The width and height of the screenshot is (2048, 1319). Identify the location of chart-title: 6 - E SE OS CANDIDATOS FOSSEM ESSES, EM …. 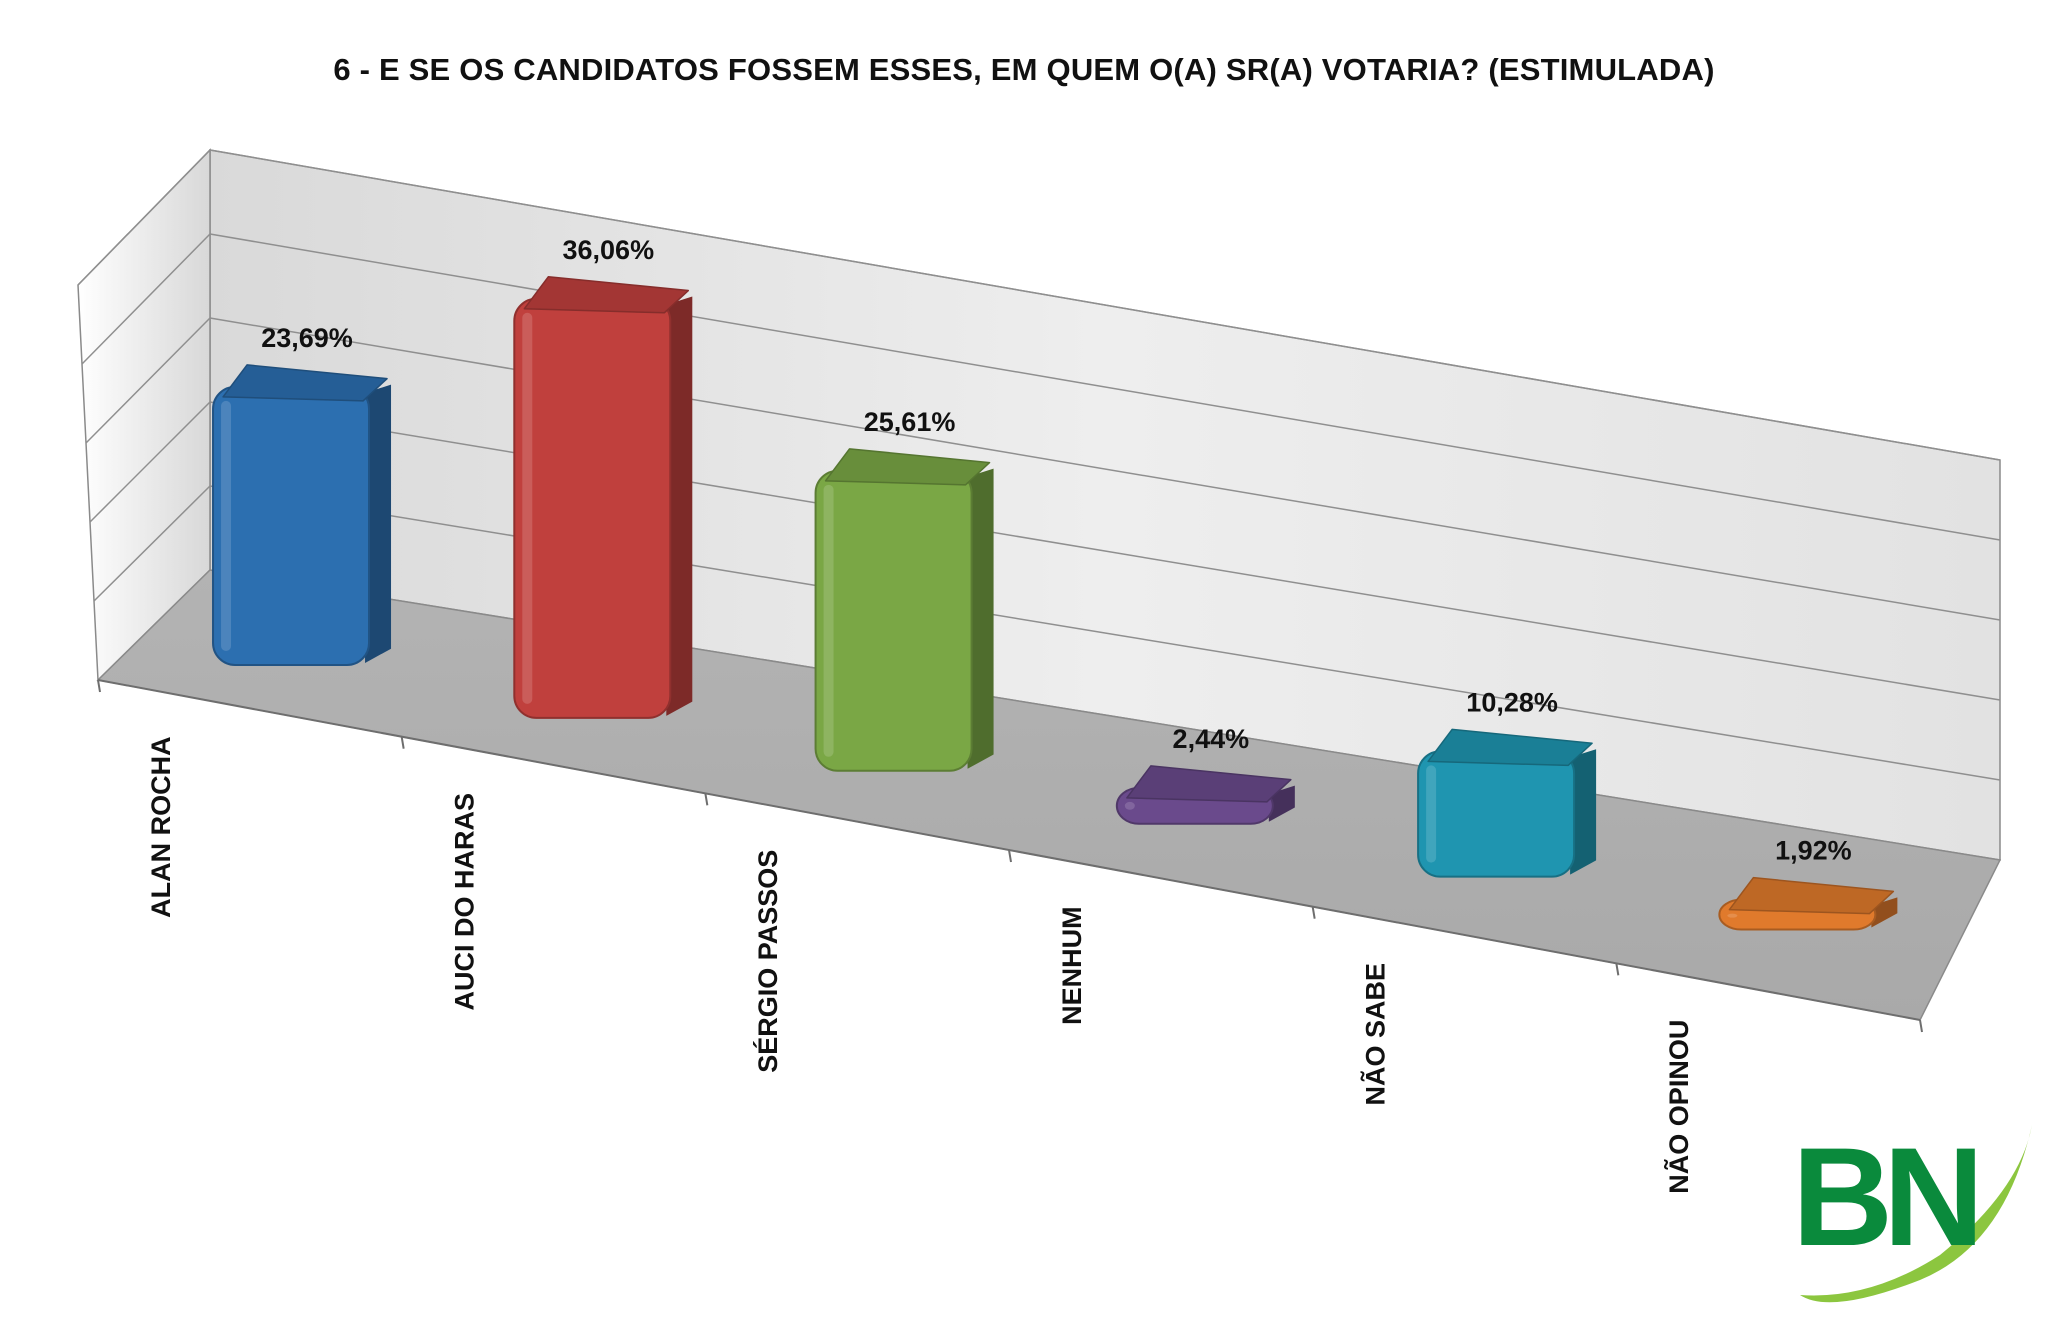
(1024, 69).